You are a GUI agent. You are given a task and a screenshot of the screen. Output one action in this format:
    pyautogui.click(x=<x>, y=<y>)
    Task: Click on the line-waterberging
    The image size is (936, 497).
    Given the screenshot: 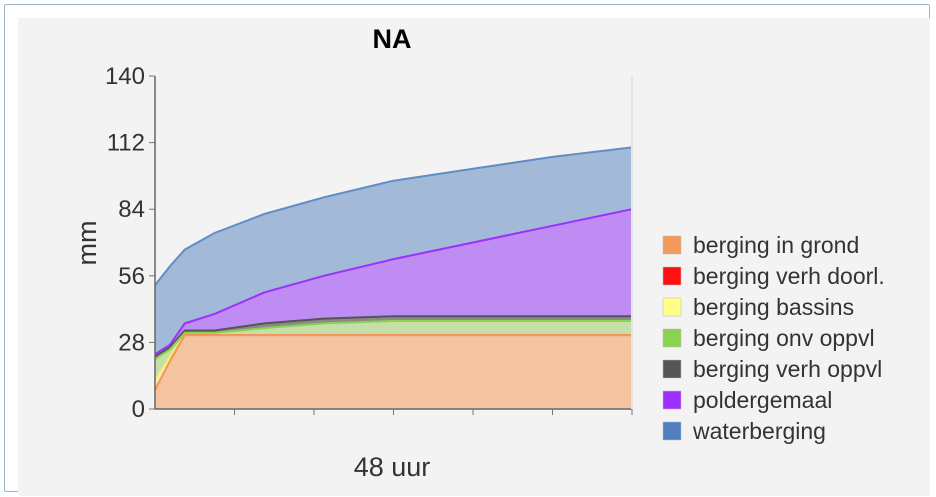 What is the action you would take?
    pyautogui.click(x=393, y=216)
    